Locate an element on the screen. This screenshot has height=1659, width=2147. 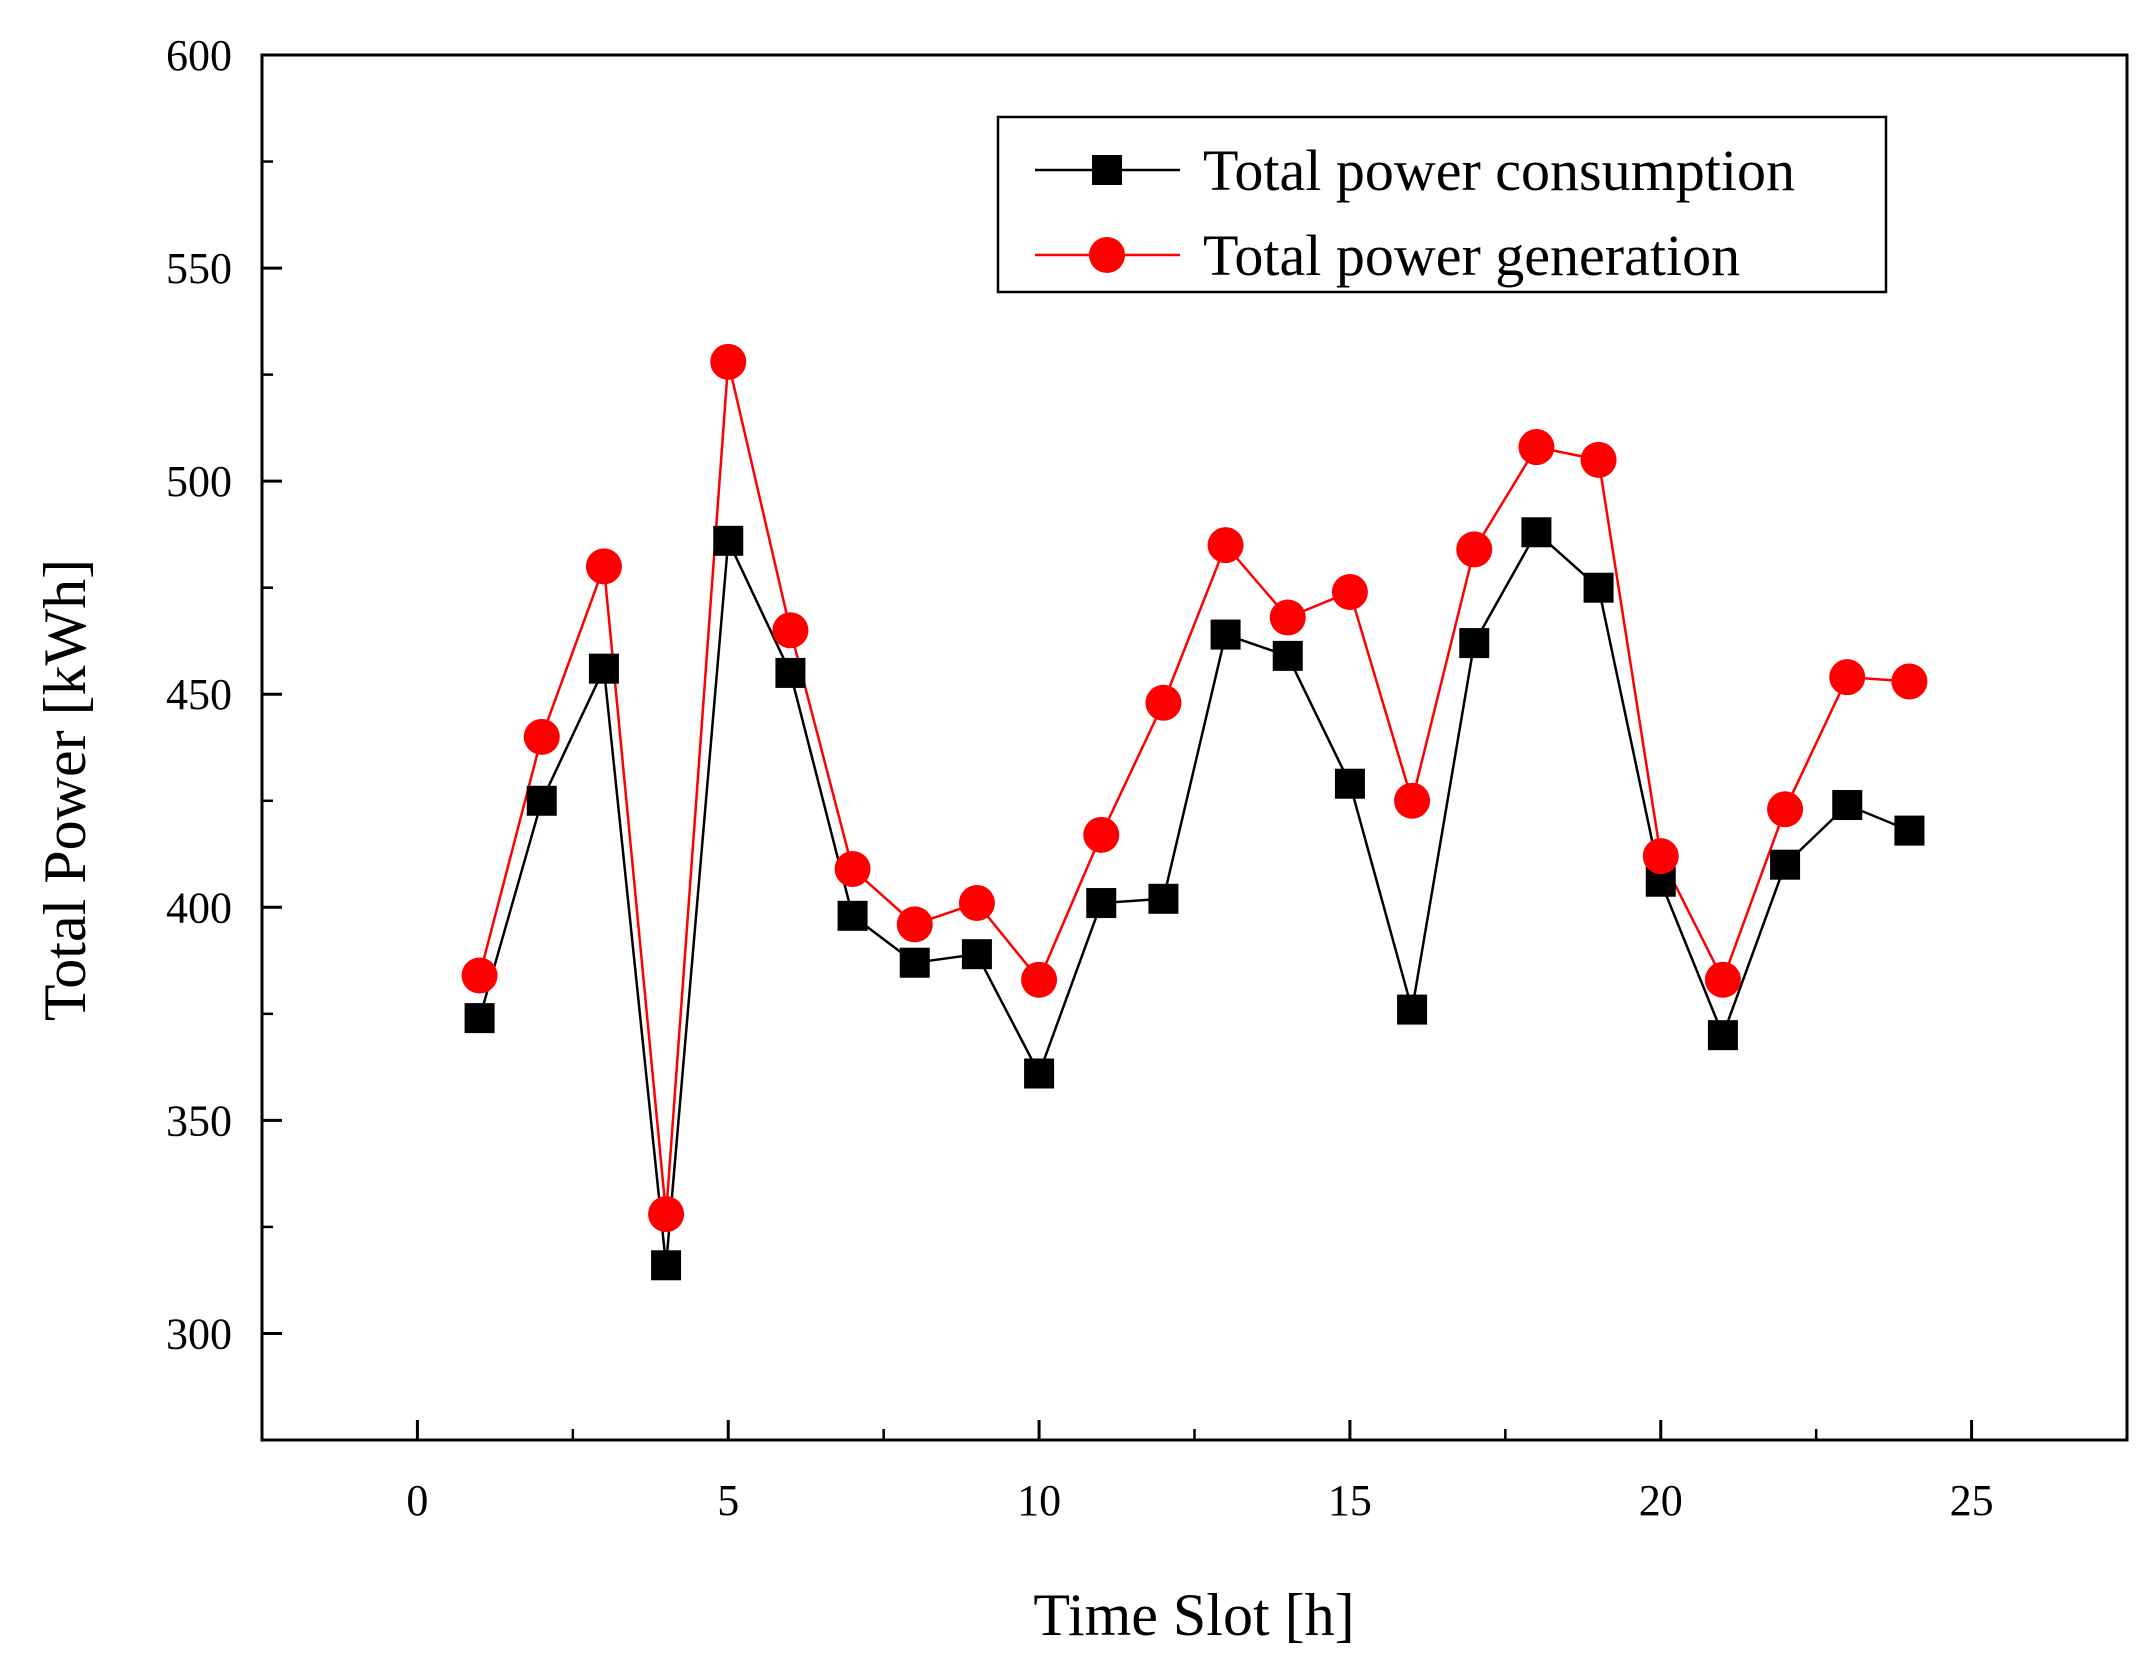
x-axis-title: Time Slot [h] is located at coordinates (1193, 1615).